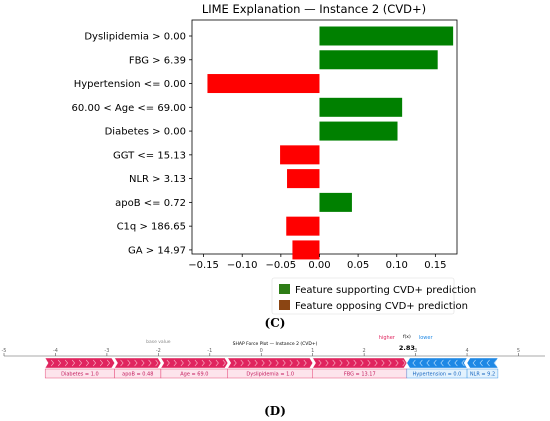 This screenshot has height=421, width=550. I want to click on shap-positive-label: apoB = 0.48, so click(137, 375).